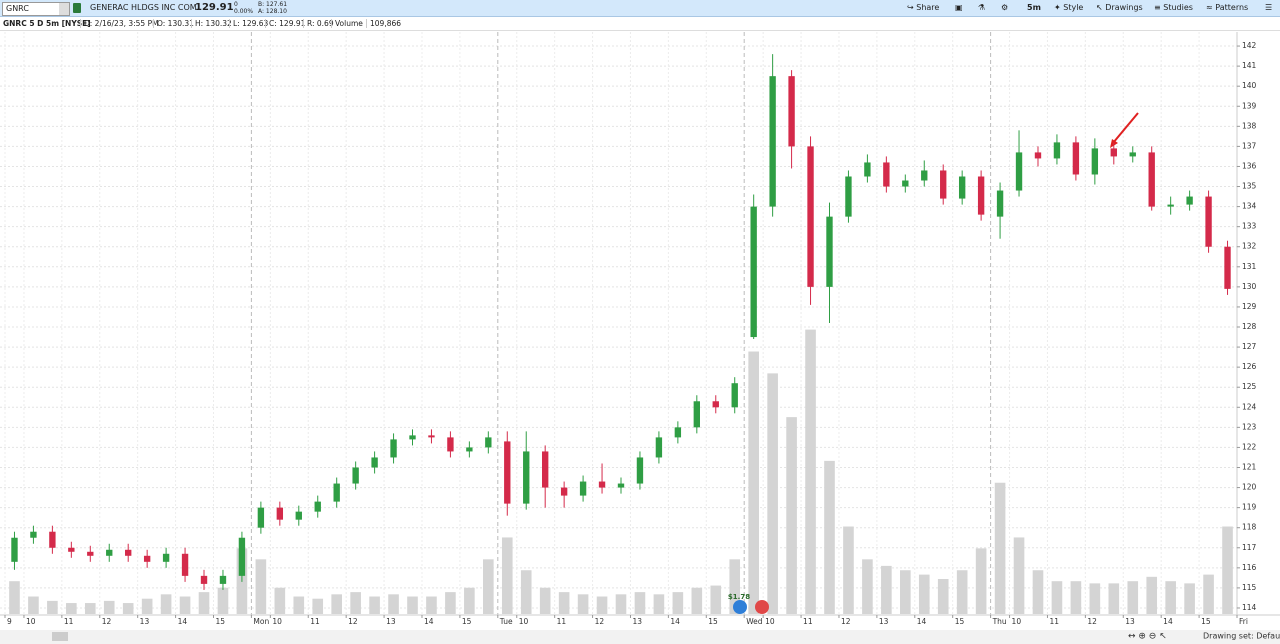  Describe the element at coordinates (762, 607) in the screenshot. I see `dividend-icon` at that location.